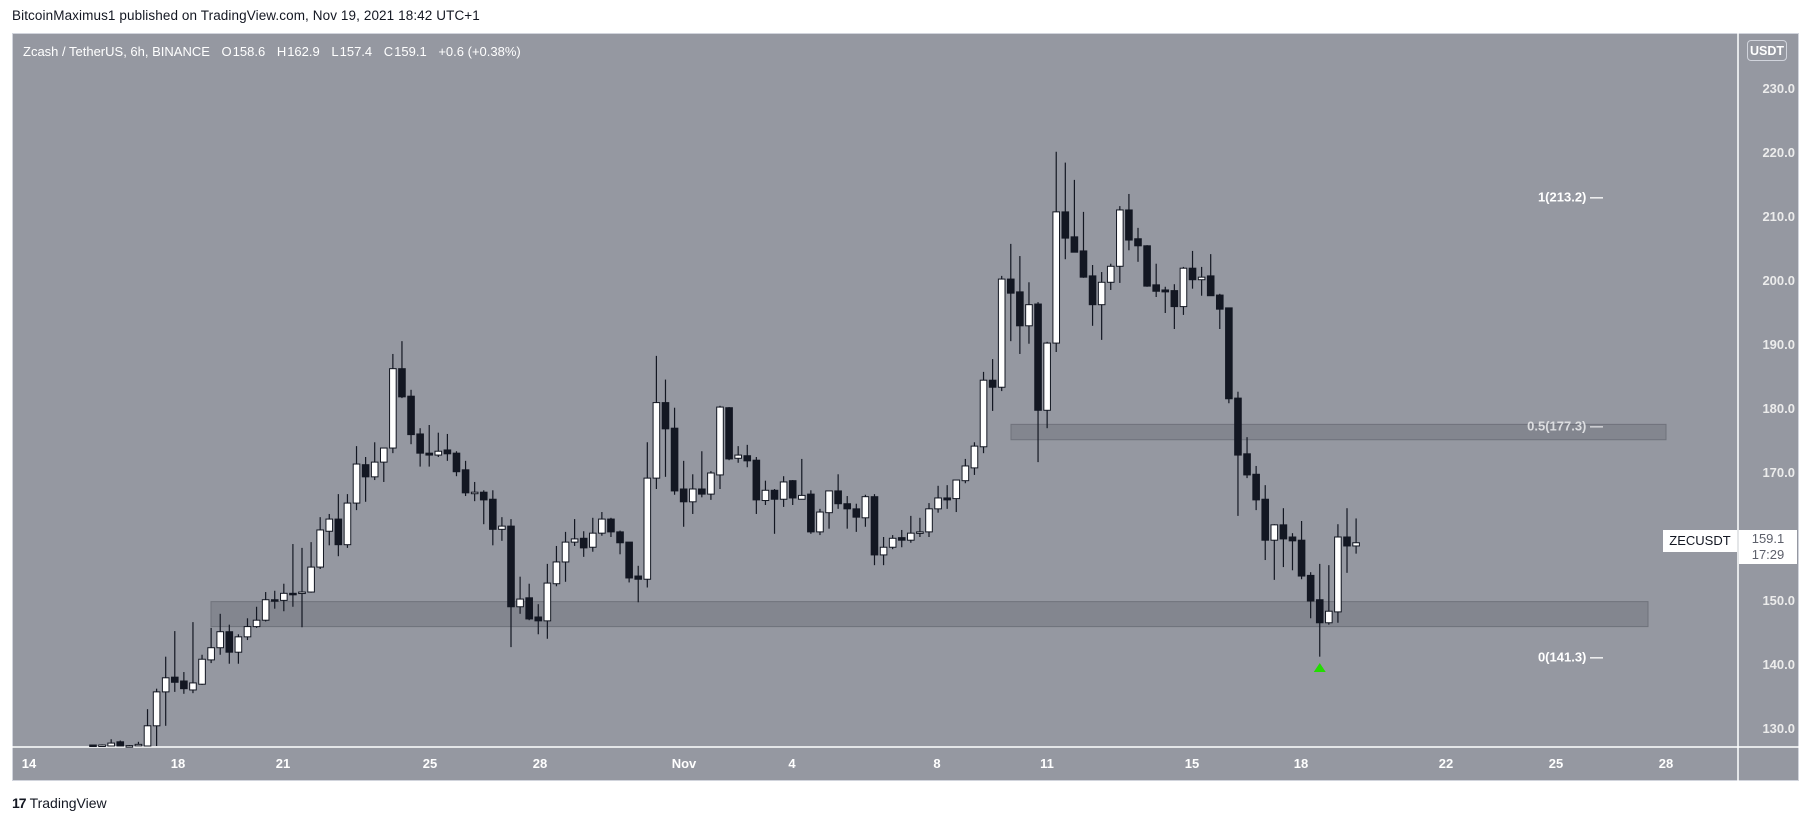  Describe the element at coordinates (410, 51) in the screenshot. I see `close-value: 159.1` at that location.